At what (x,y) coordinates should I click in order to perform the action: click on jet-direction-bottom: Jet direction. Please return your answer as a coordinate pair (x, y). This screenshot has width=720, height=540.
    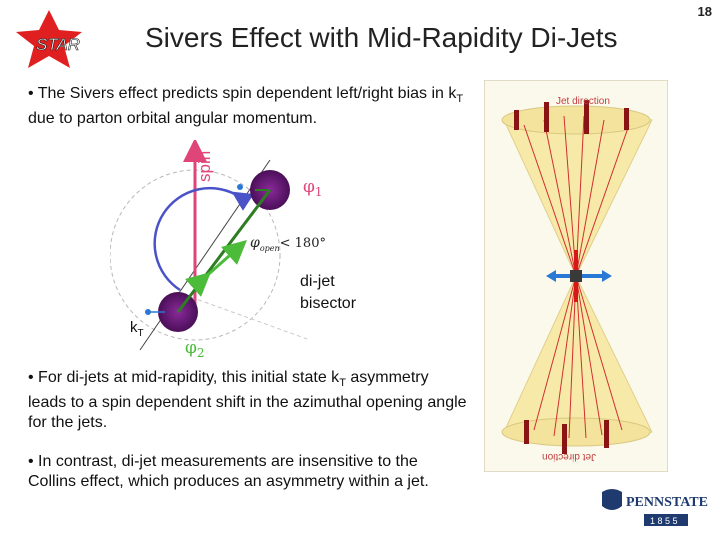
    Looking at the image, I should click on (569, 456).